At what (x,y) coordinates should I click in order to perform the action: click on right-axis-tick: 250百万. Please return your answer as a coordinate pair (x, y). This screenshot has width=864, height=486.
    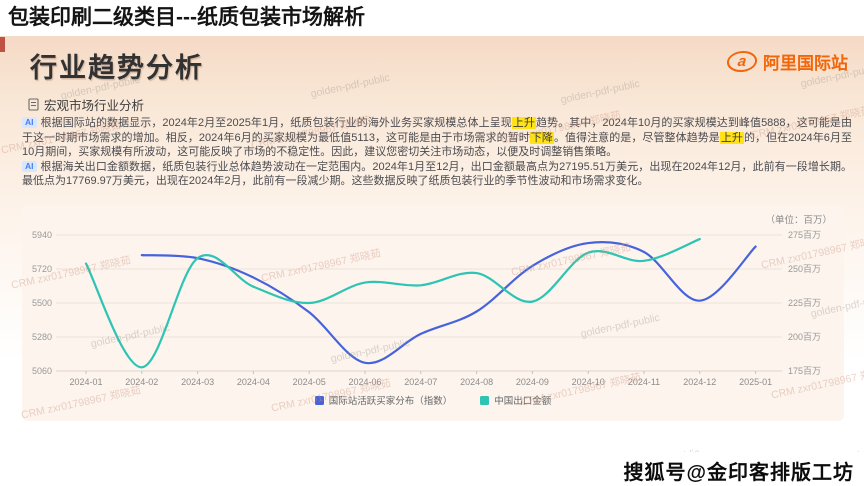
    Looking at the image, I should click on (804, 269).